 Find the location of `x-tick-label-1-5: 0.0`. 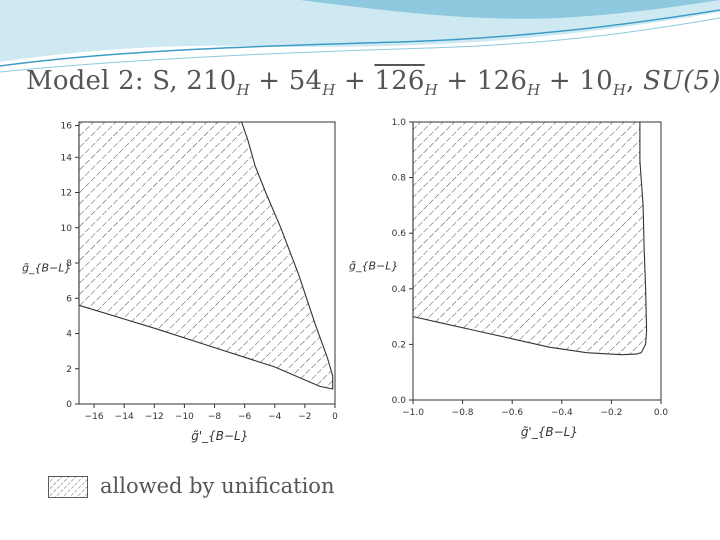

x-tick-label-1-5: 0.0 is located at coordinates (661, 413).